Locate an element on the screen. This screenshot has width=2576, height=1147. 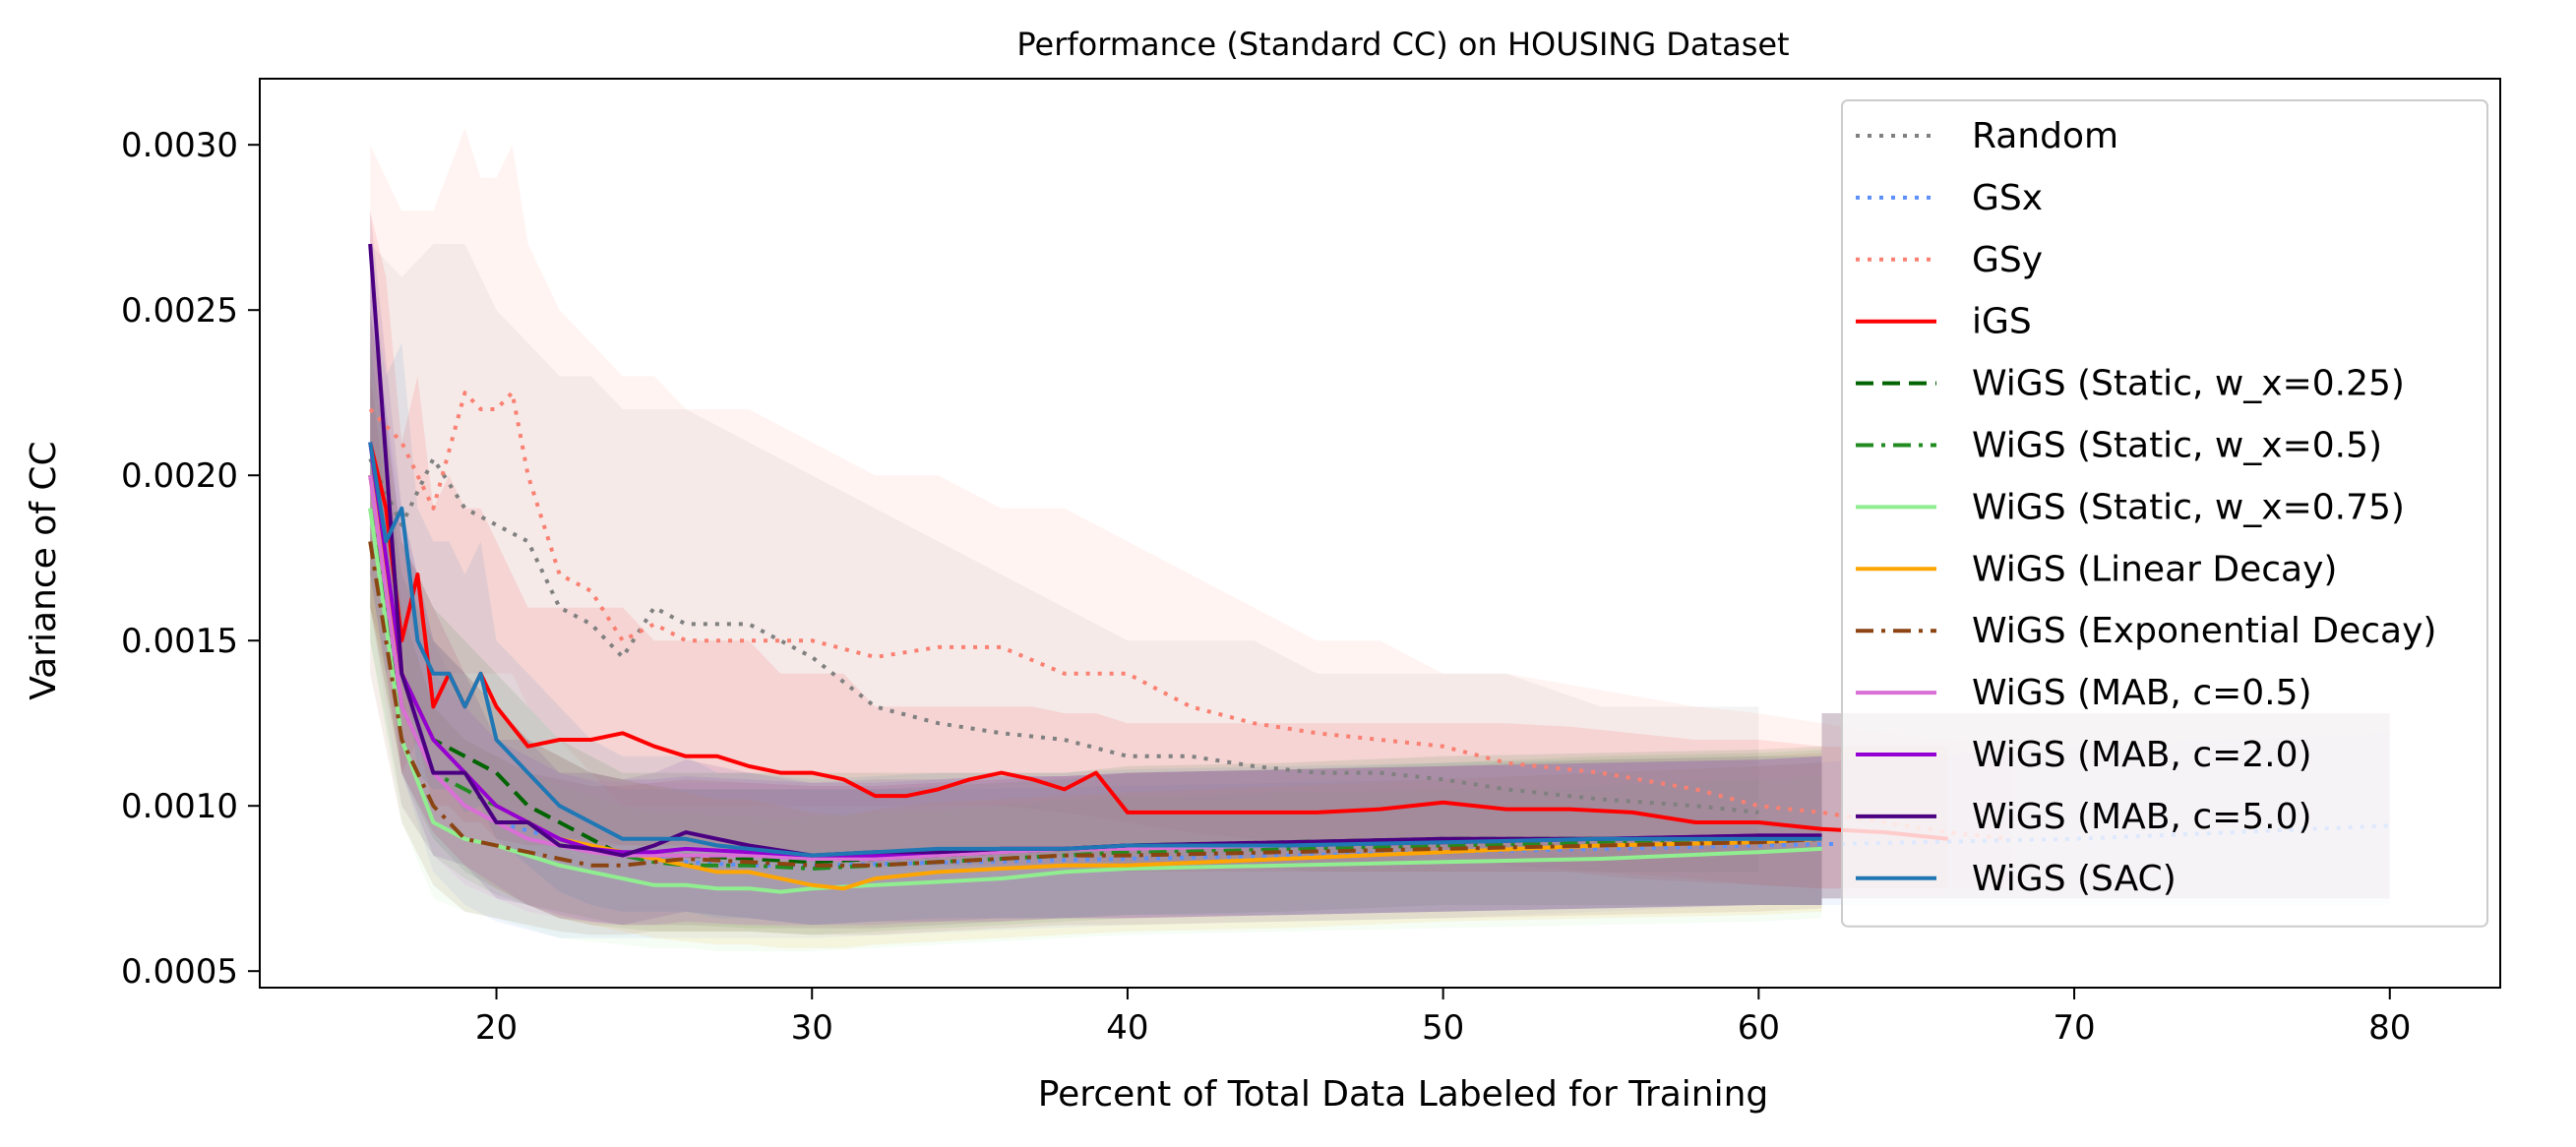
legend-label-wigs-mab-c-2-0: WiGS (MAB, c=2.0) is located at coordinates (2142, 755).